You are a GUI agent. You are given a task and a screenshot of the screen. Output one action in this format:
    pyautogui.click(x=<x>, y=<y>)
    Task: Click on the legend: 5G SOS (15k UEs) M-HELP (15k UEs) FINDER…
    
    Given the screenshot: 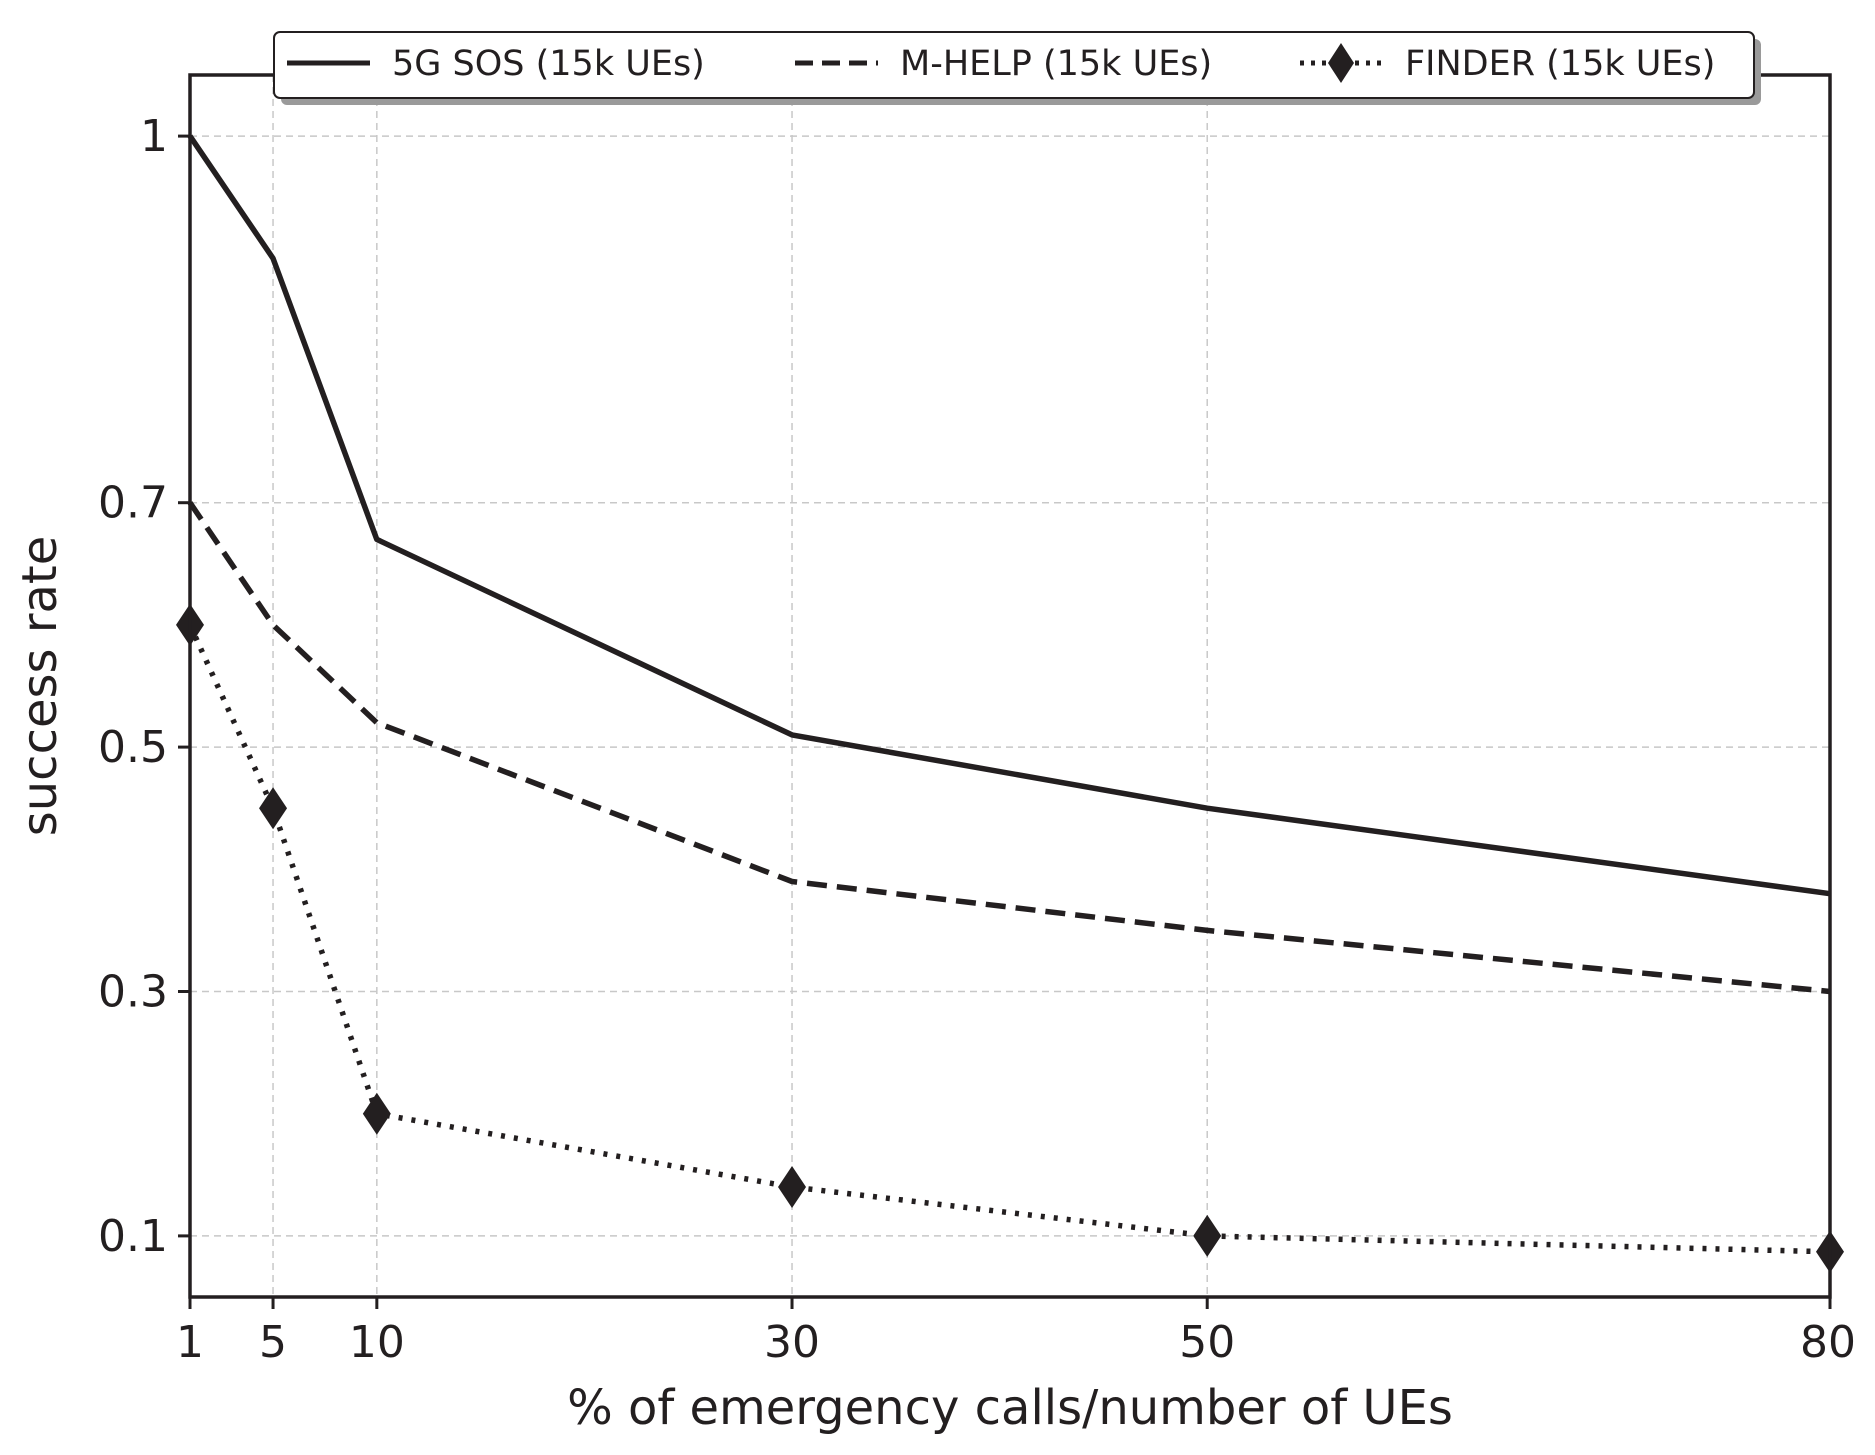 What is the action you would take?
    pyautogui.click(x=1017, y=68)
    